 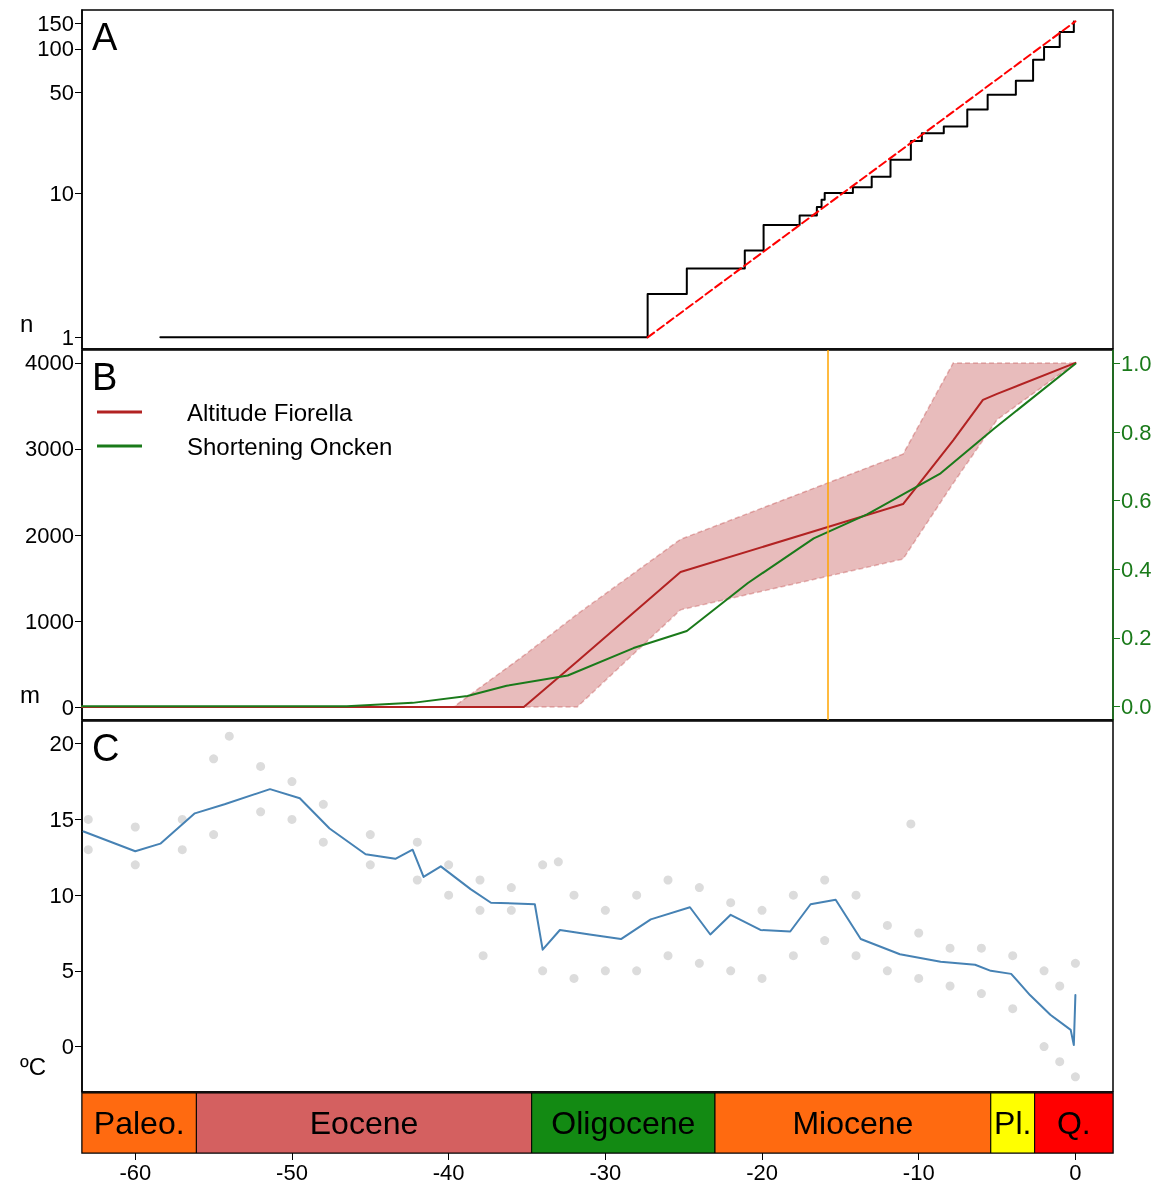 I want to click on series-label: Oligocene, so click(x=623, y=1123).